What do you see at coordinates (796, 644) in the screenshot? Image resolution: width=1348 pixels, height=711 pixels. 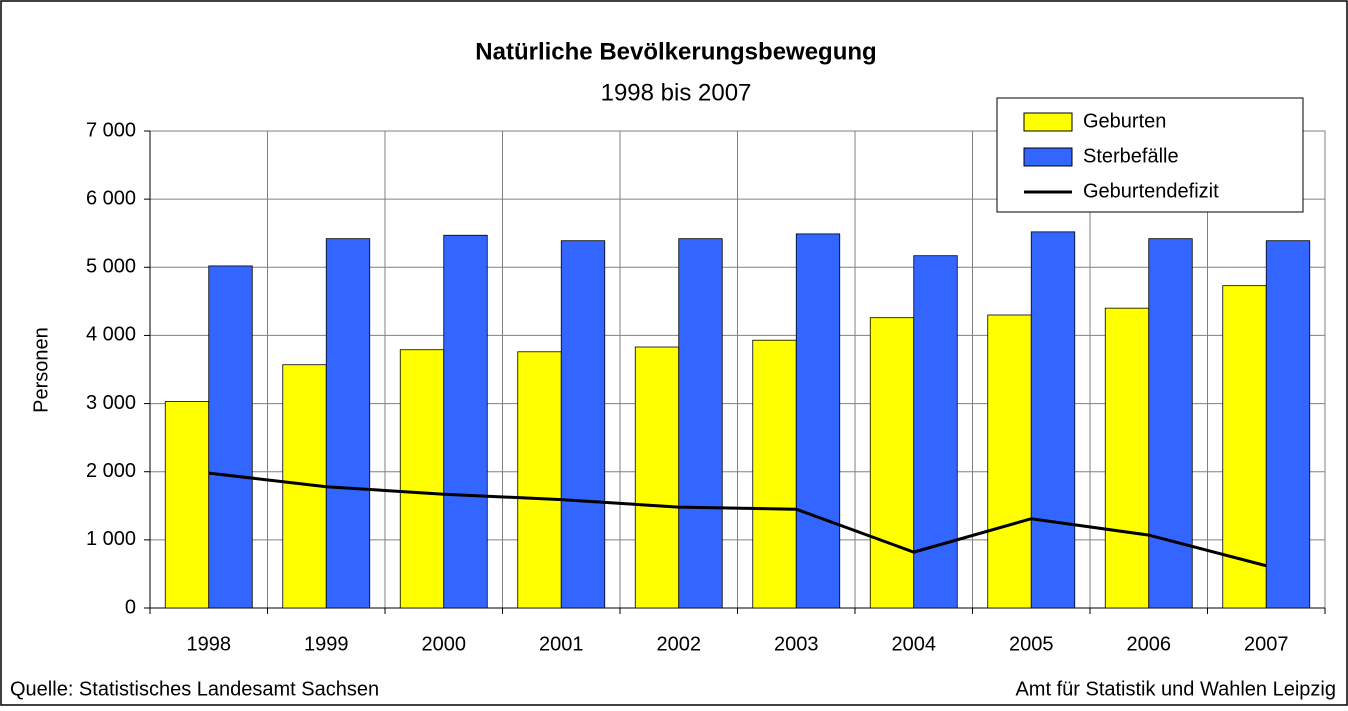 I see `x-tick-label: 2003` at bounding box center [796, 644].